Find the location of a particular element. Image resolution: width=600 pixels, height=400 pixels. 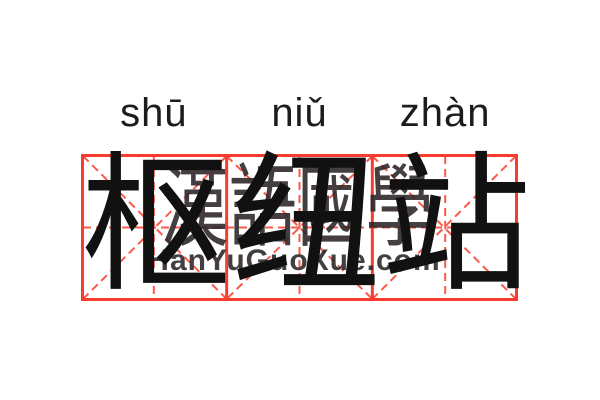

pinyin-syllable-2: niǔ is located at coordinates (299, 113).